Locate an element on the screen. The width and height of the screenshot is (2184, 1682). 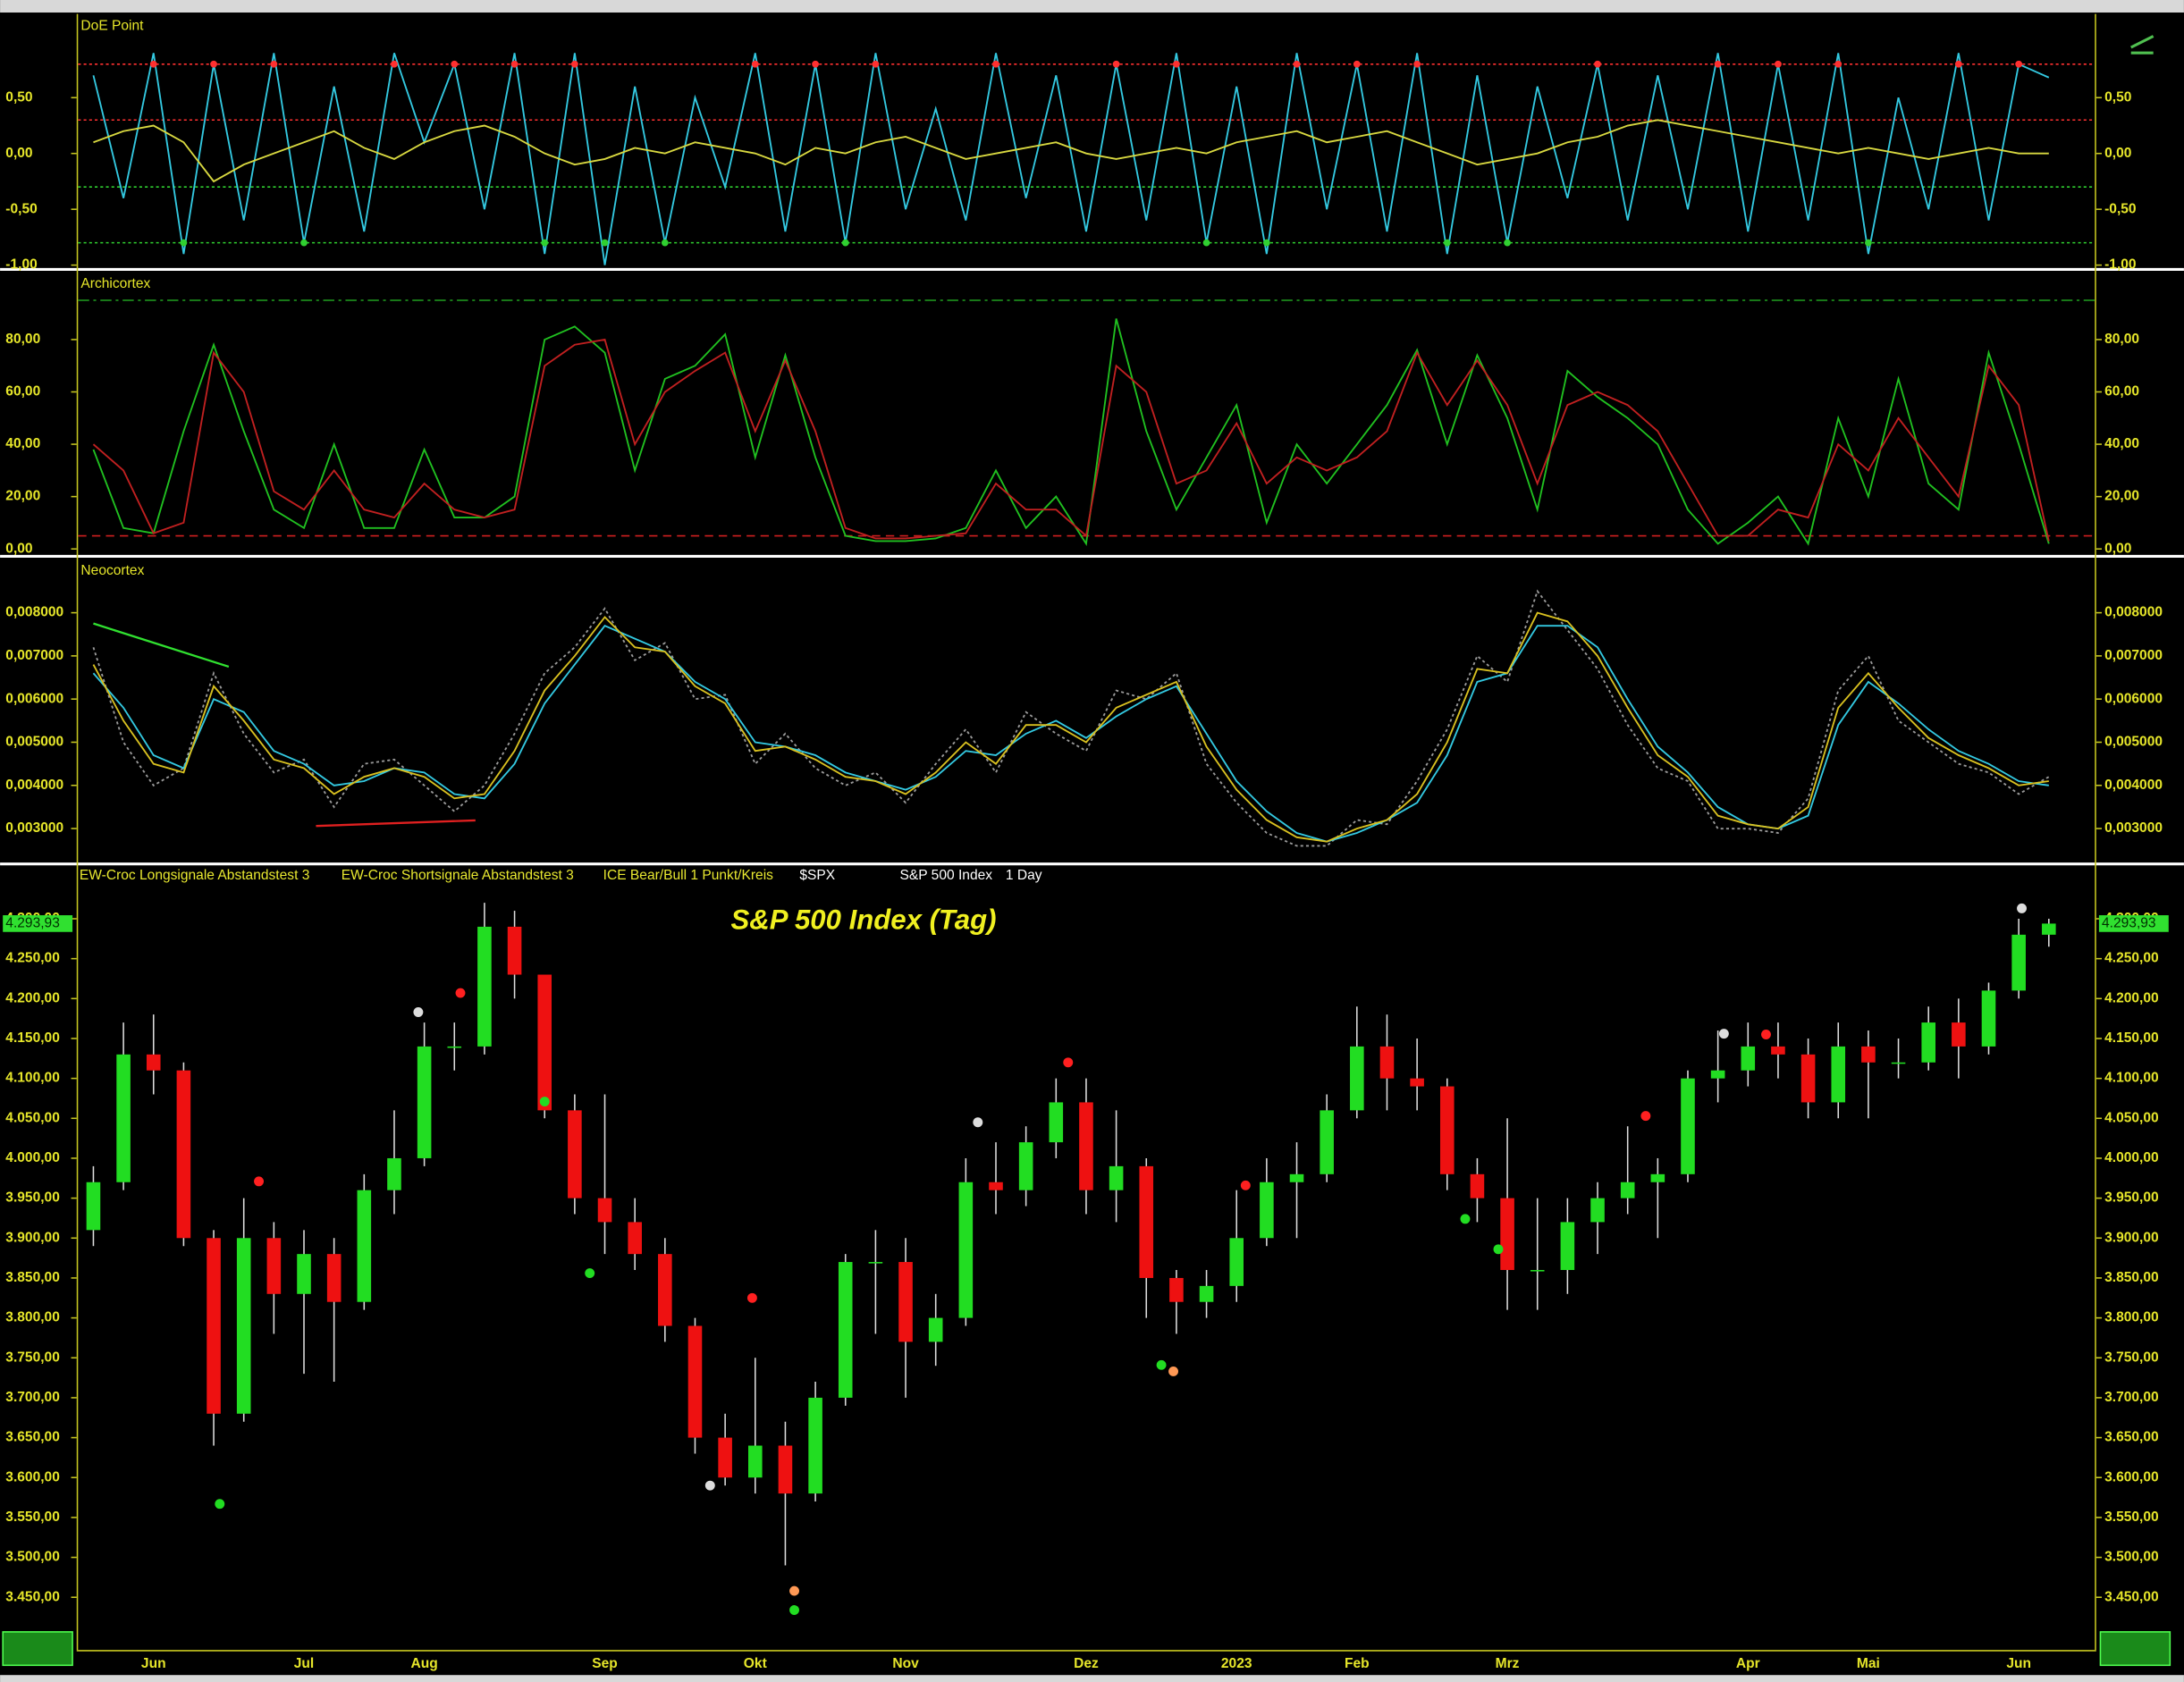
y-tick-label: 3.500,00 is located at coordinates (2131, 1557).